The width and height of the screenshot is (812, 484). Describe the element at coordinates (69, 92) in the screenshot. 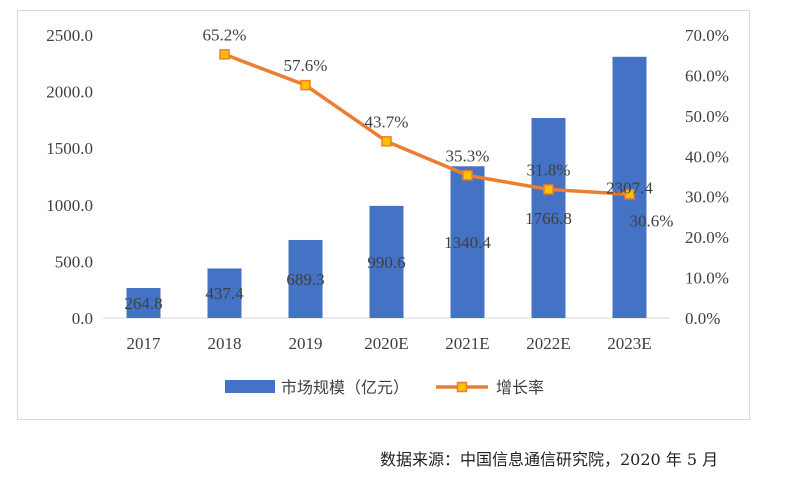

I see `y-left-tick-label: 2000.0` at that location.